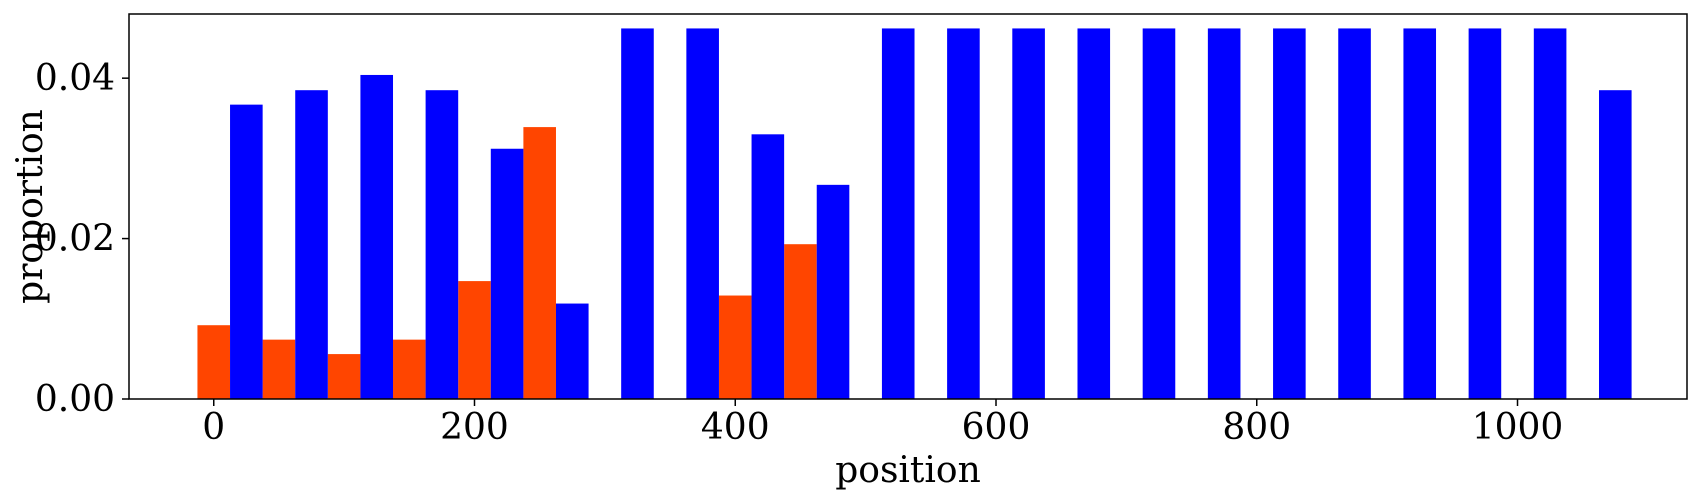  I want to click on x-axis-label: position, so click(908, 470).